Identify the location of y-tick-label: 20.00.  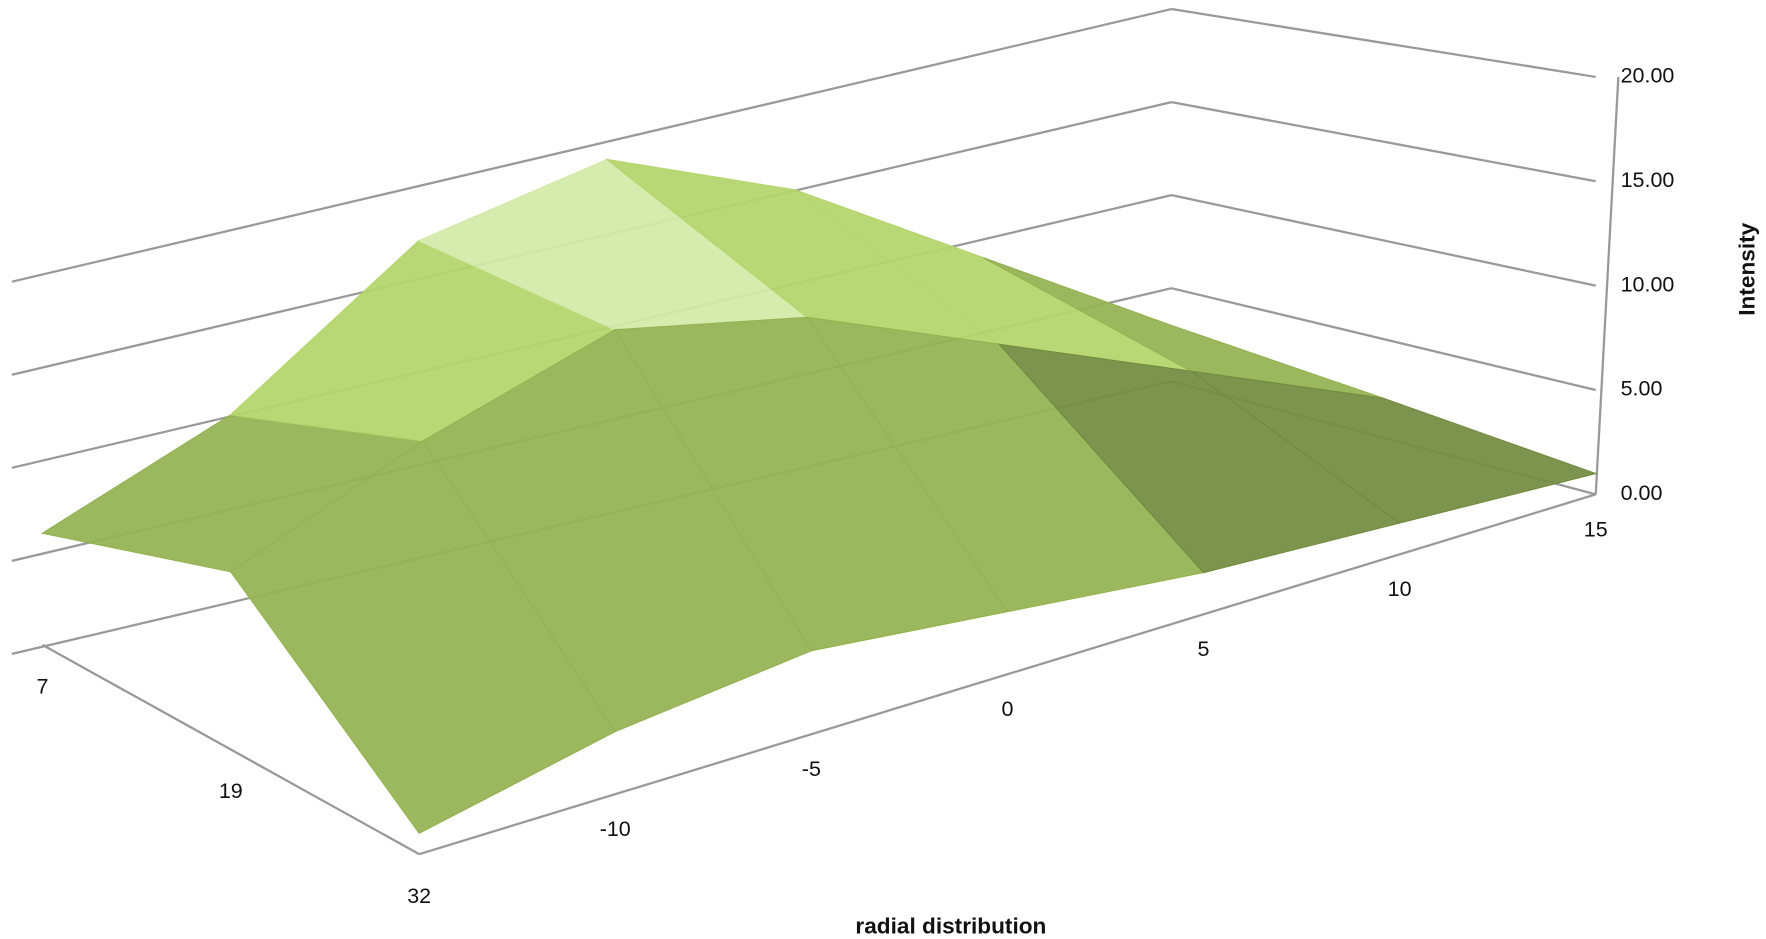
(1648, 76).